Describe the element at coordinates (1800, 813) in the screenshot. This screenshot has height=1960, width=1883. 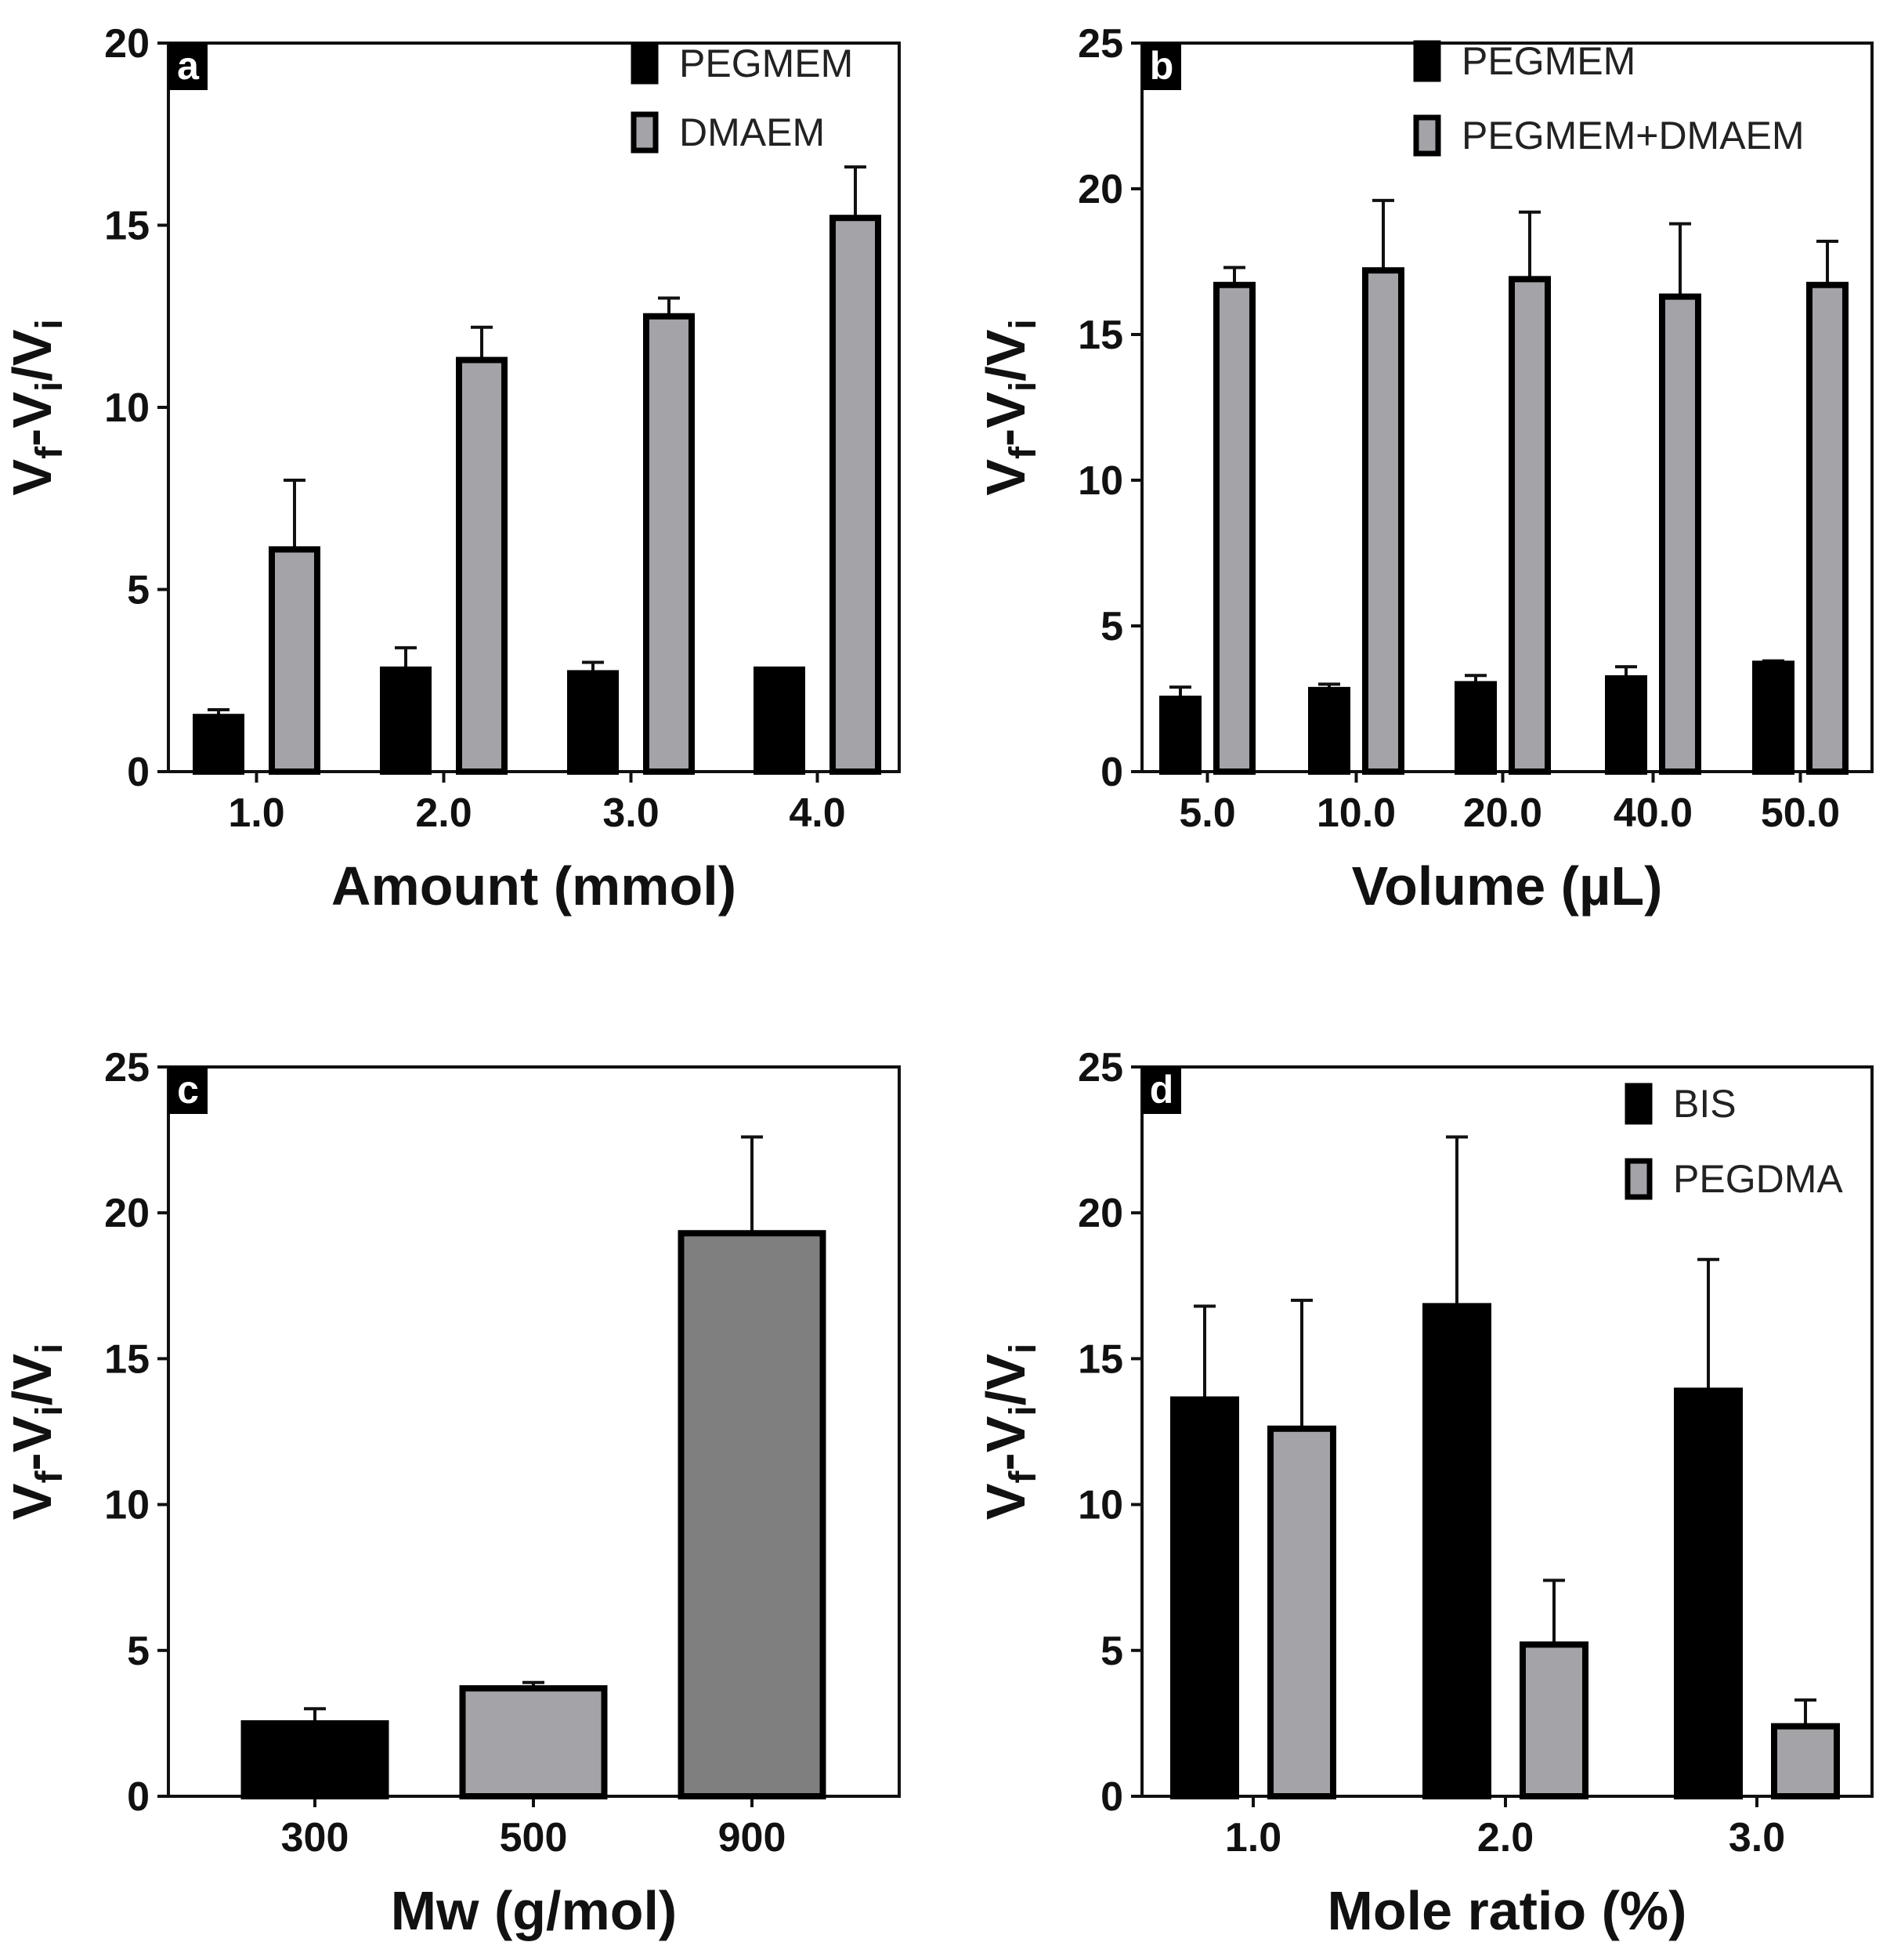
I see `x-tick-label: 50.0` at that location.